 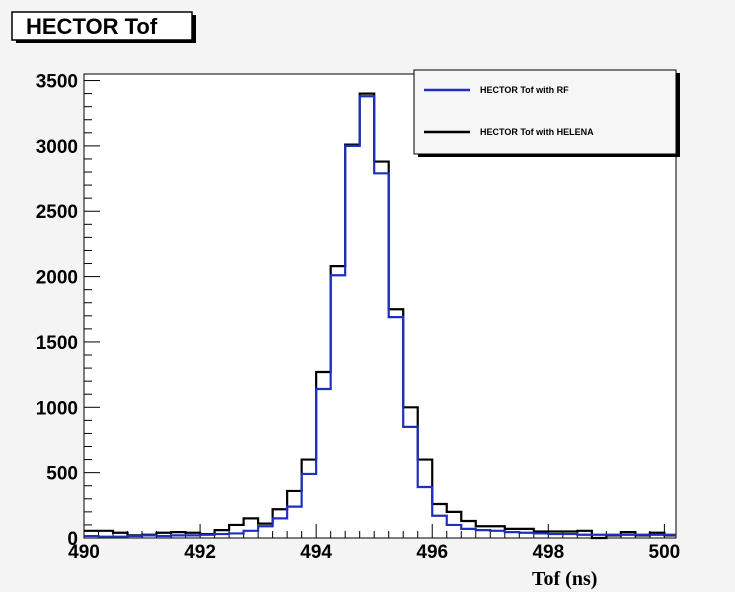 I want to click on x-tick-label: 500, so click(x=665, y=552).